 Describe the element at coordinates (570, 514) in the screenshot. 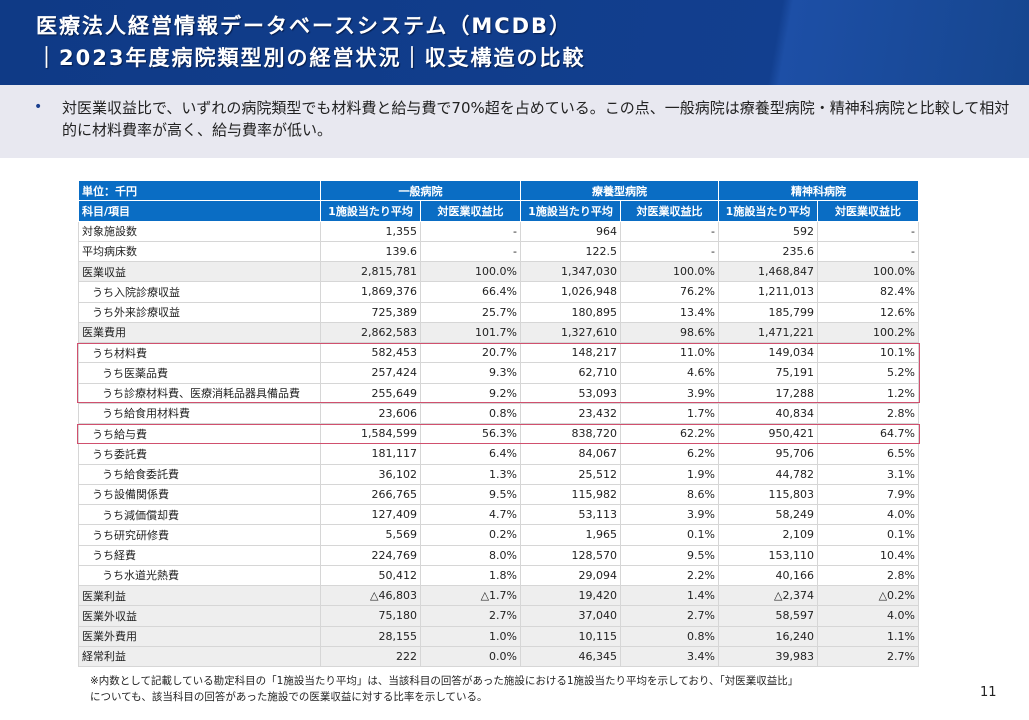

I see `average-cell: 53,113` at that location.